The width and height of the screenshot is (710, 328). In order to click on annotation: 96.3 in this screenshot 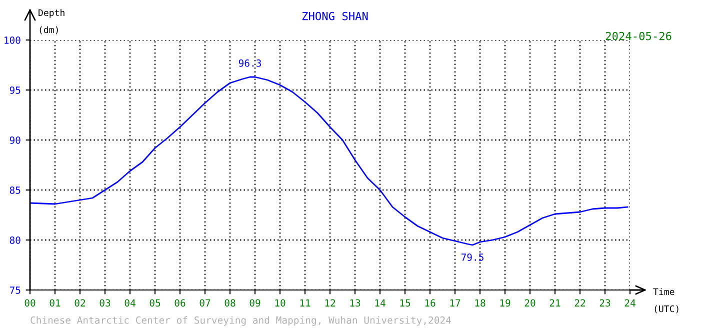, I will do `click(249, 63)`.